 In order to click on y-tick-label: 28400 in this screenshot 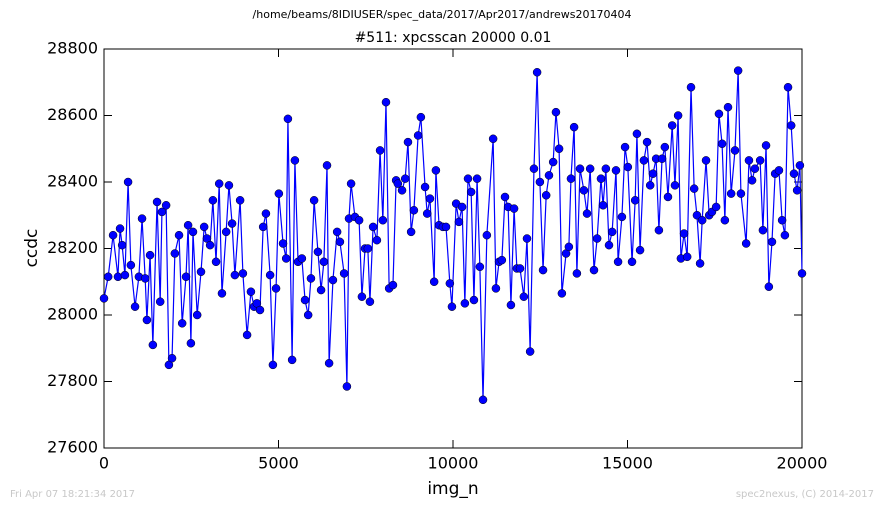, I will do `click(72, 181)`.